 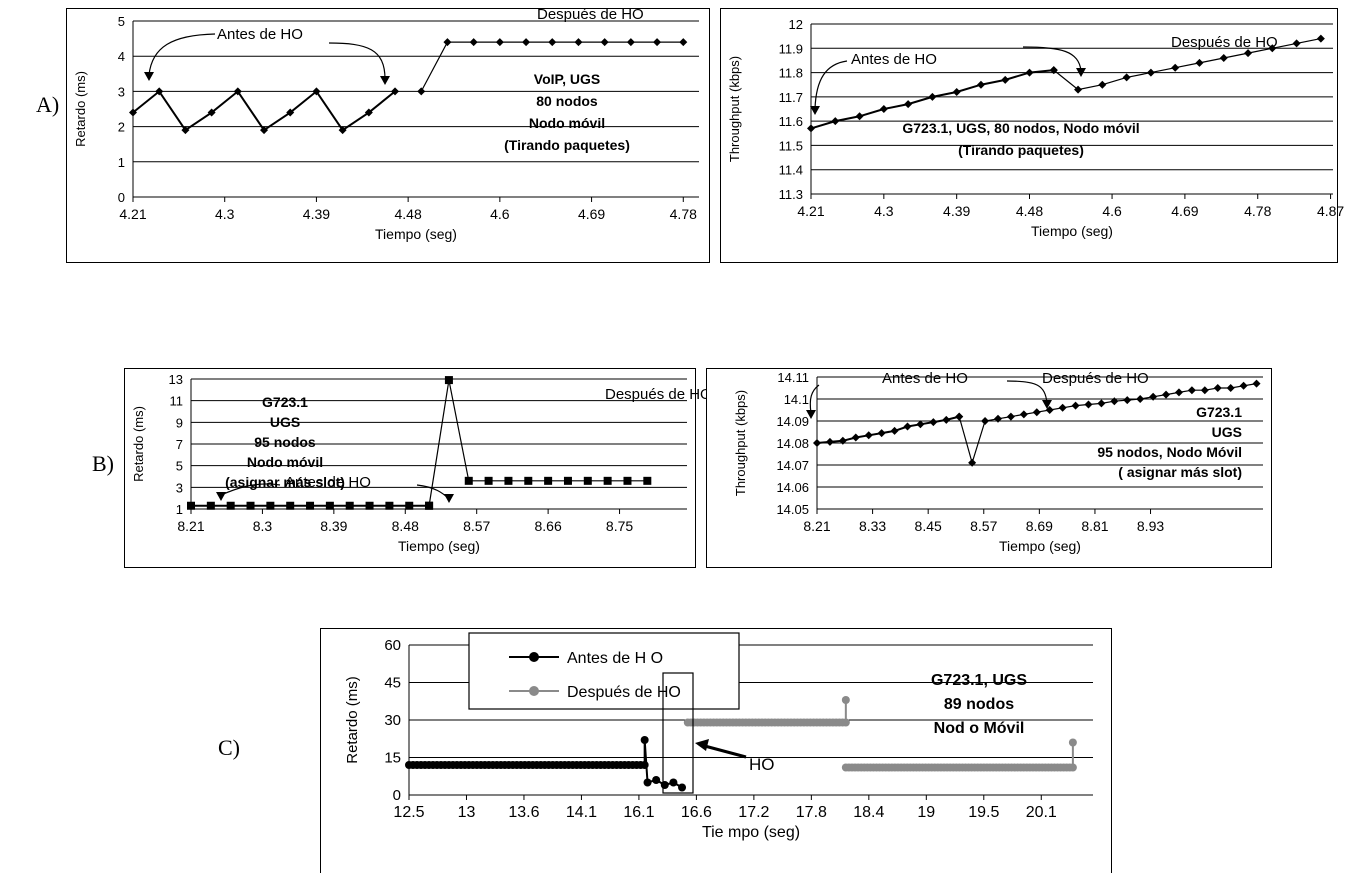 I want to click on y-tick-label: 1, so click(x=179, y=509).